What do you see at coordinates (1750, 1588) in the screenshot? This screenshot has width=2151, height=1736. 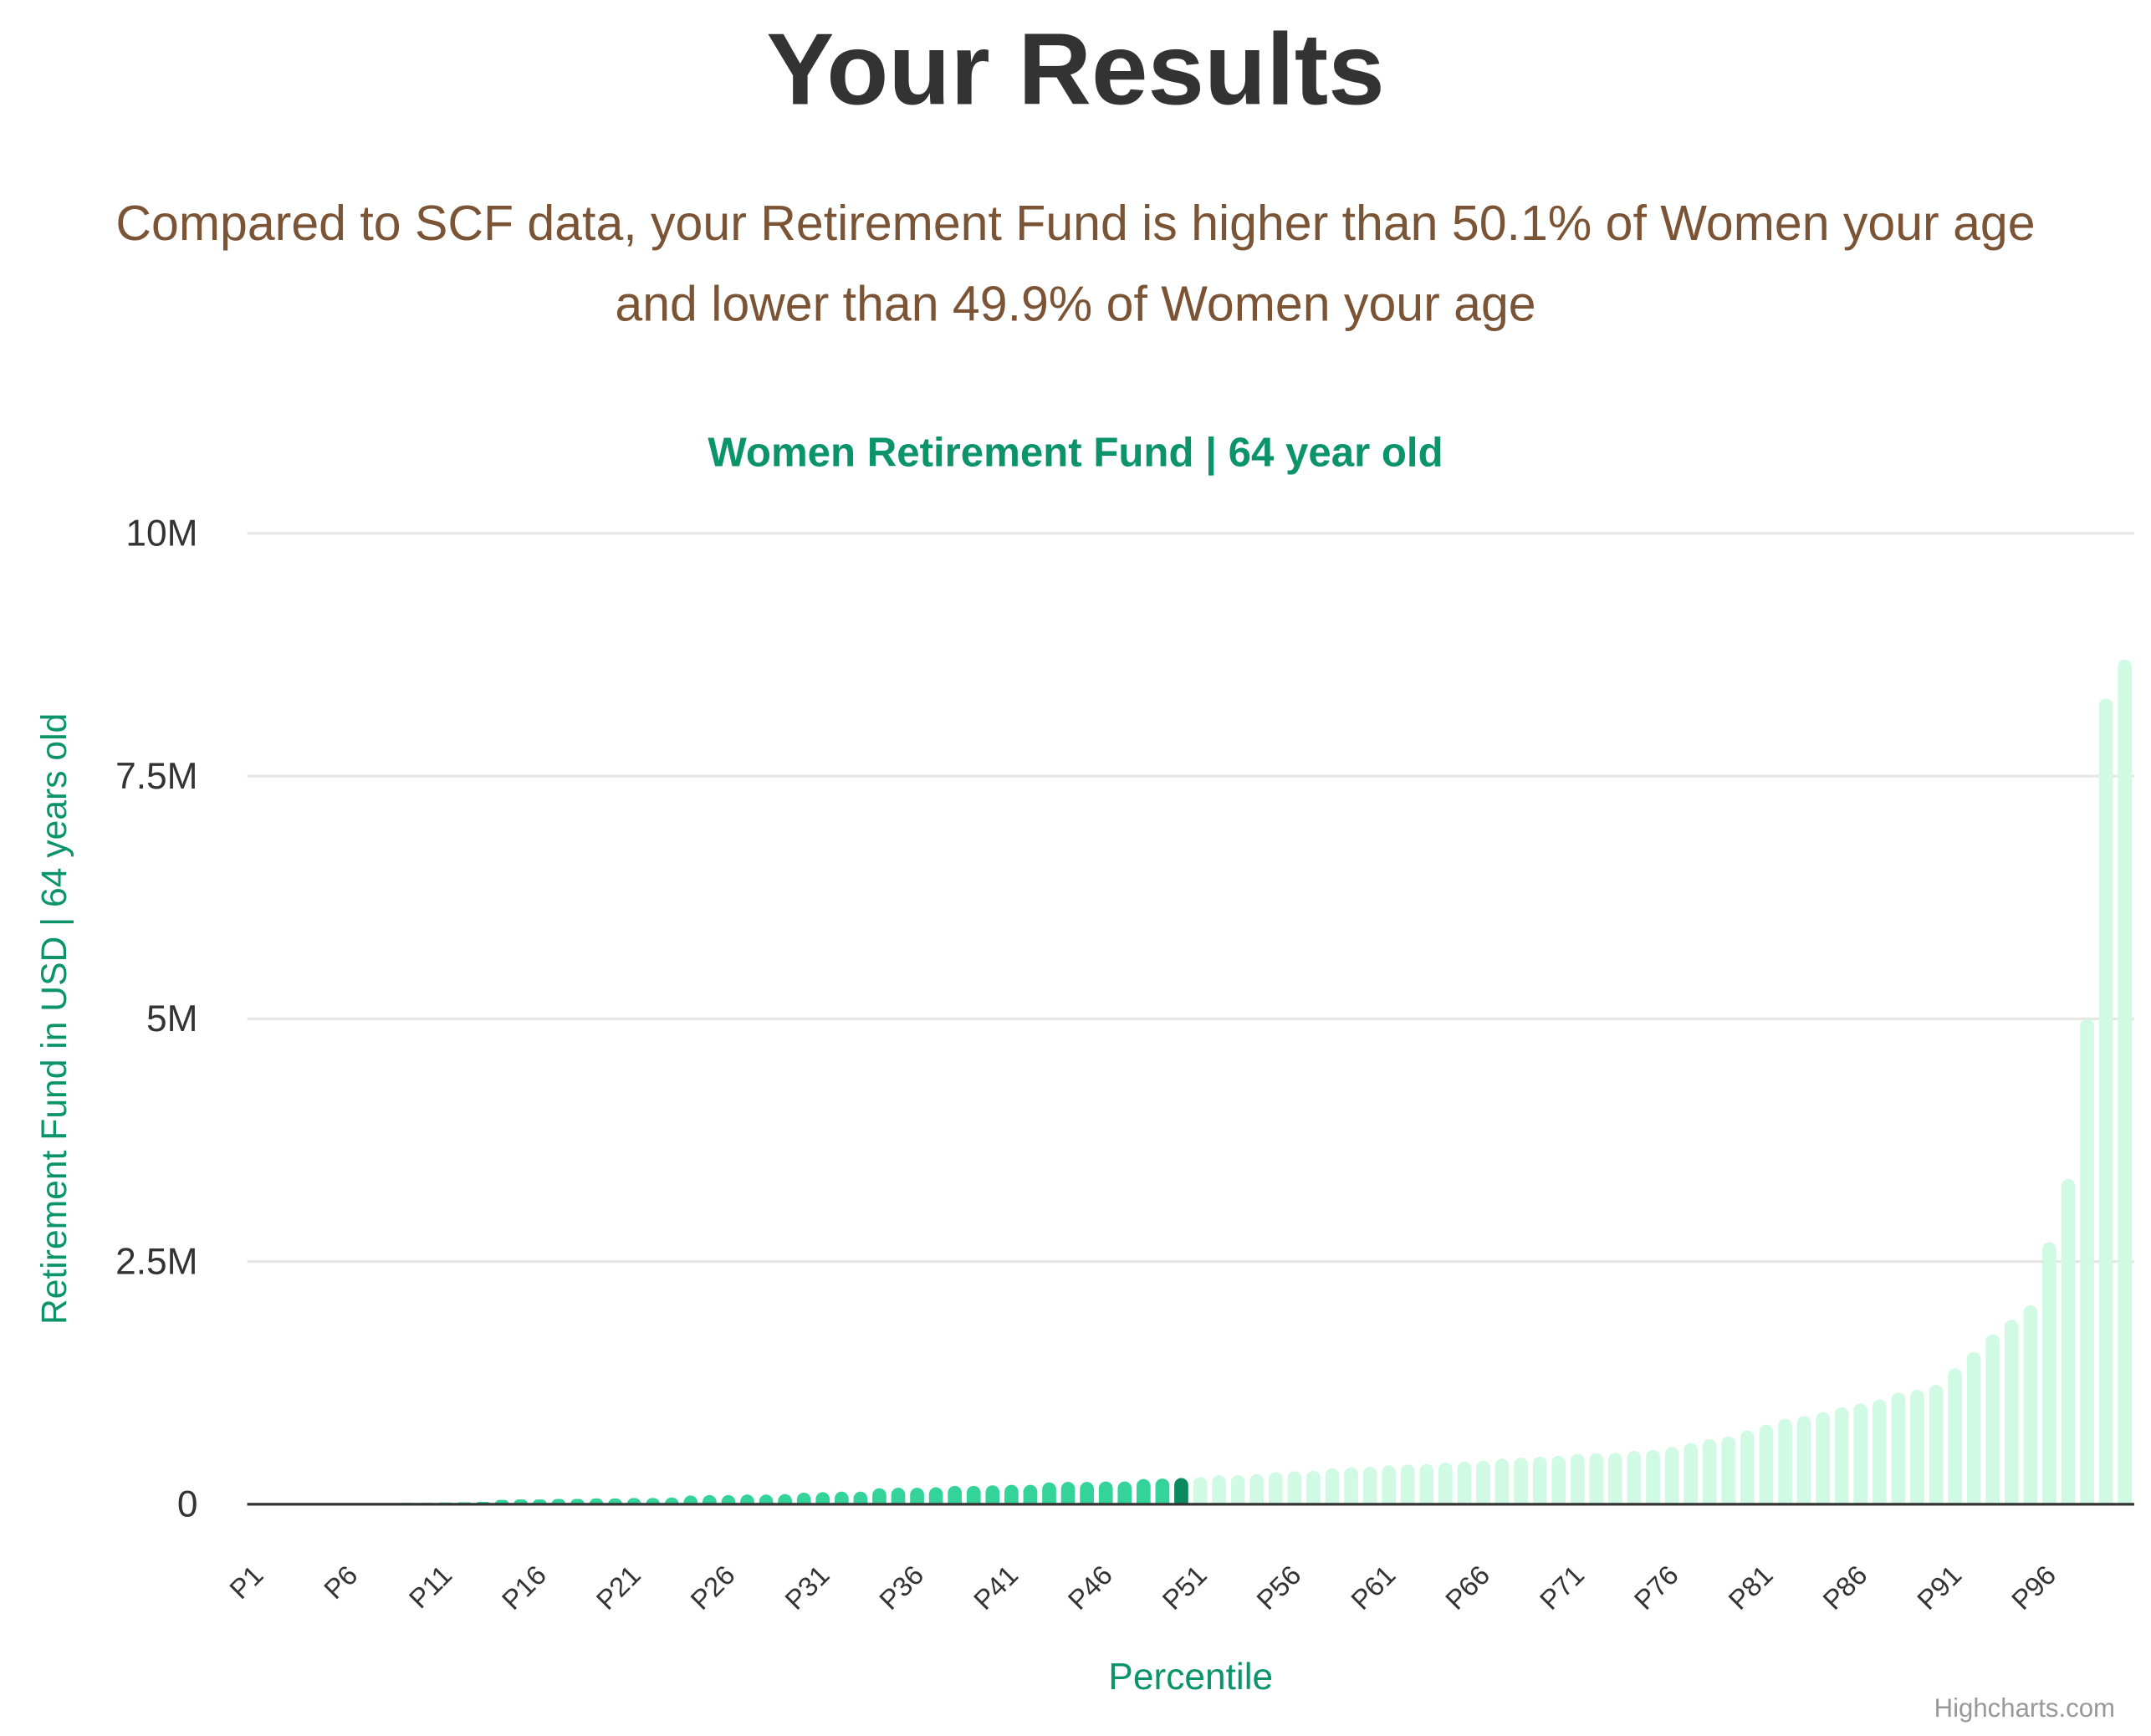 I see `x-tick-label: P81` at bounding box center [1750, 1588].